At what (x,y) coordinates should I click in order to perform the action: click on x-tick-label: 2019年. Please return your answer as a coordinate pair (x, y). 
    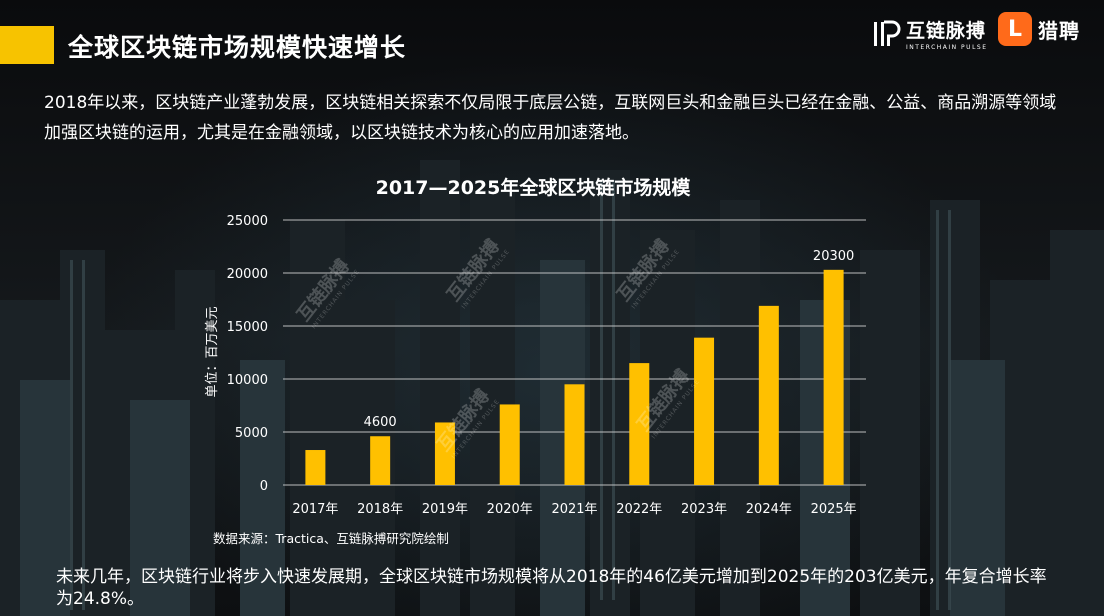
    Looking at the image, I should click on (445, 509).